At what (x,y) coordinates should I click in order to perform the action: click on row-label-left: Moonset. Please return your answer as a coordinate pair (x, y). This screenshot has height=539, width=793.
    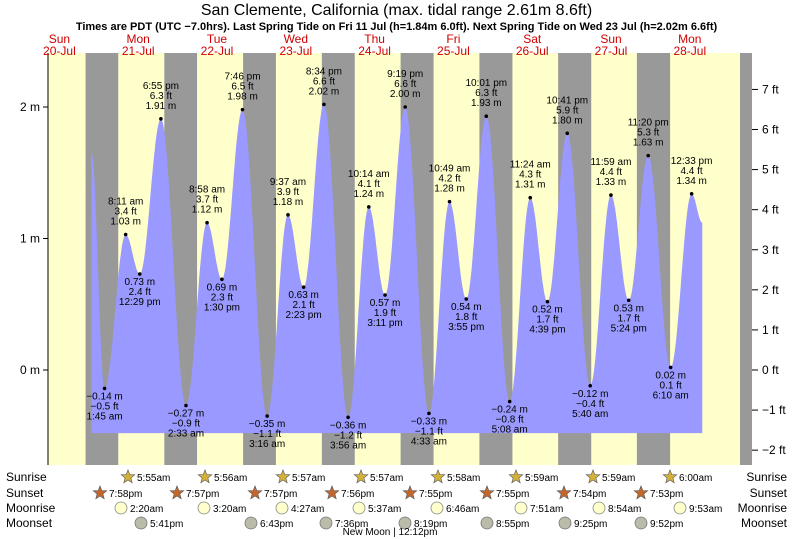
    Looking at the image, I should click on (29, 523).